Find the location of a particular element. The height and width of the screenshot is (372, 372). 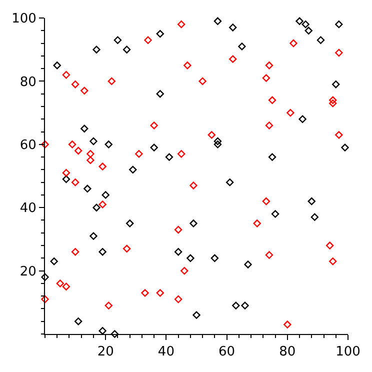

y-tick-label: 20 is located at coordinates (28, 272).